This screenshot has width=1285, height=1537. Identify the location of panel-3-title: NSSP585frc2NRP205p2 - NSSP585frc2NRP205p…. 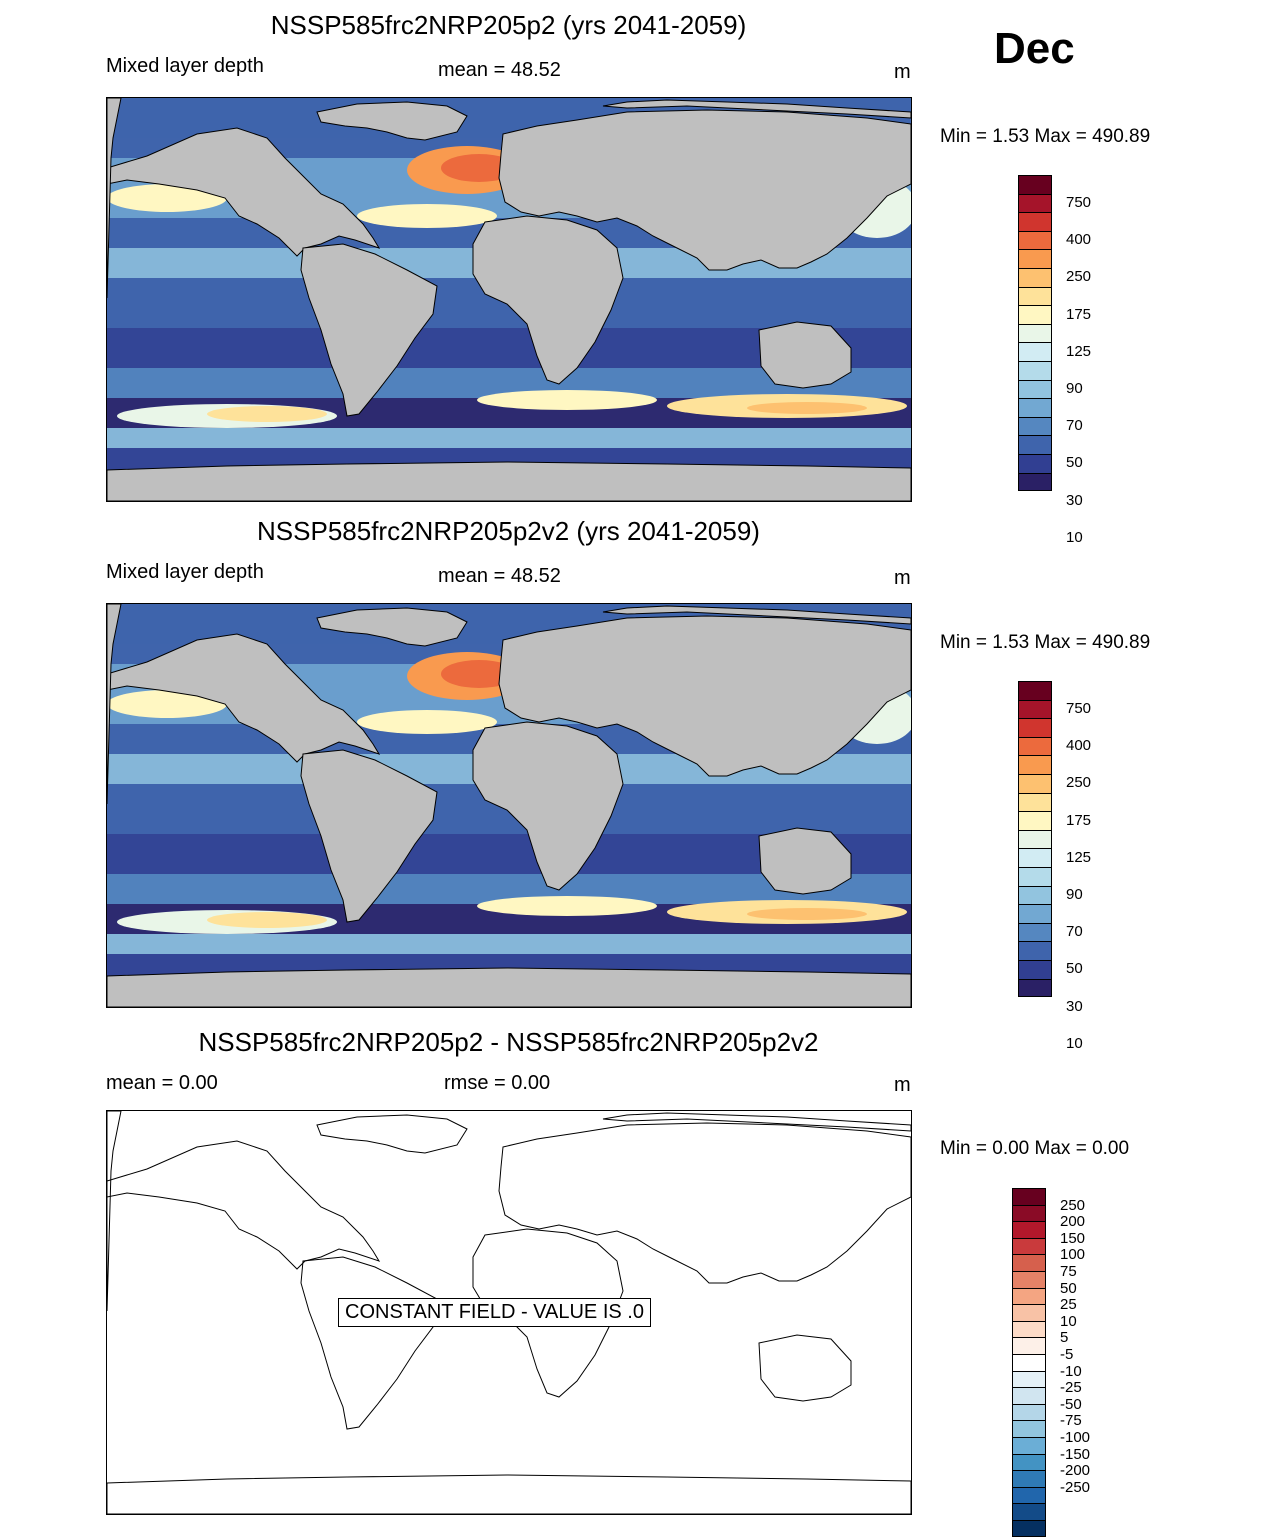
(508, 1042).